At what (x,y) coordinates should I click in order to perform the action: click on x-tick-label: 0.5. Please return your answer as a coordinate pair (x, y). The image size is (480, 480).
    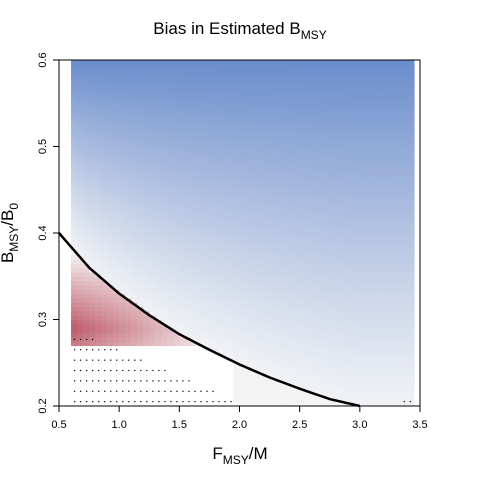
    Looking at the image, I should click on (58, 425).